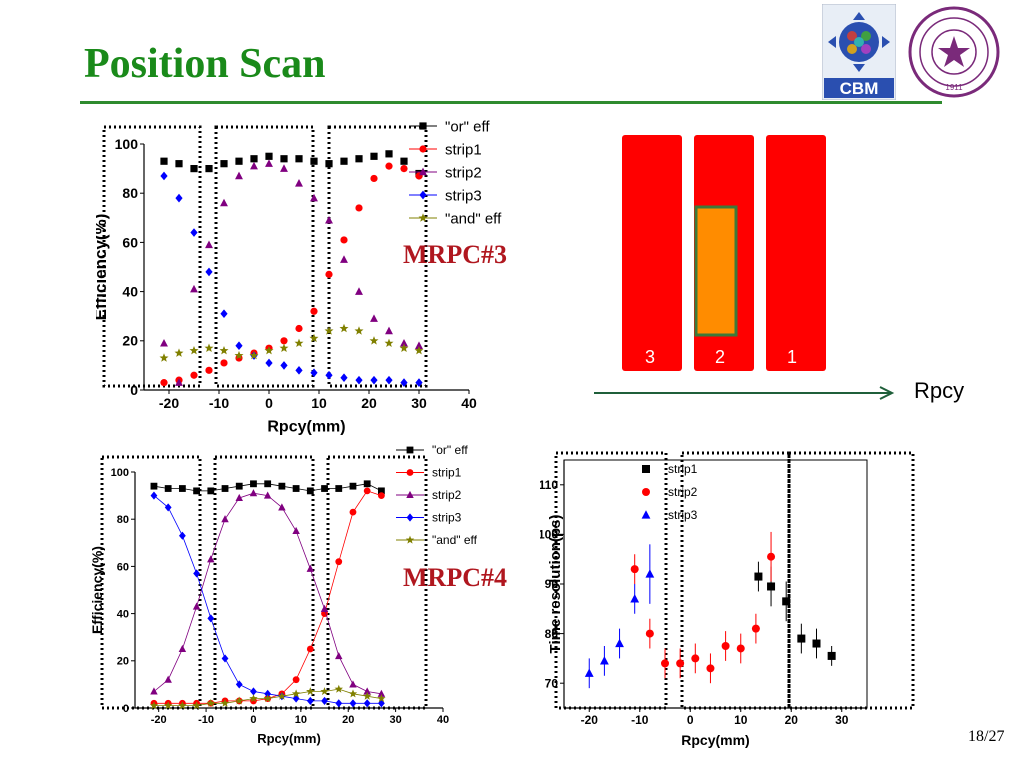 This screenshot has width=1024, height=768. Describe the element at coordinates (741, 720) in the screenshot. I see `x-tick-label: 10` at that location.